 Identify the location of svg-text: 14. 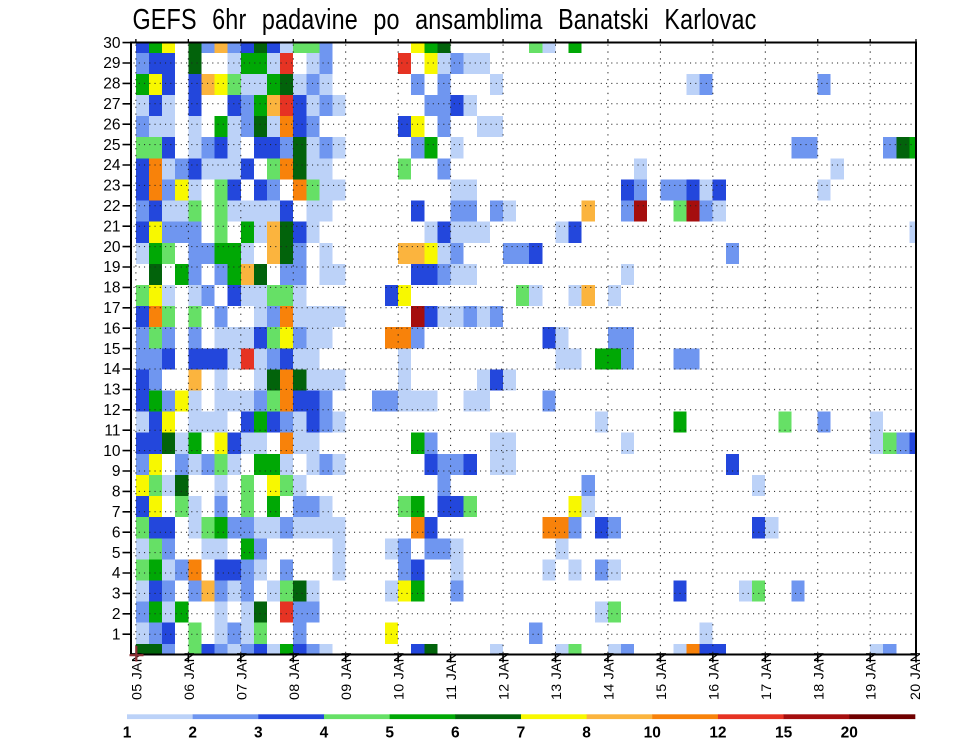
(112, 369).